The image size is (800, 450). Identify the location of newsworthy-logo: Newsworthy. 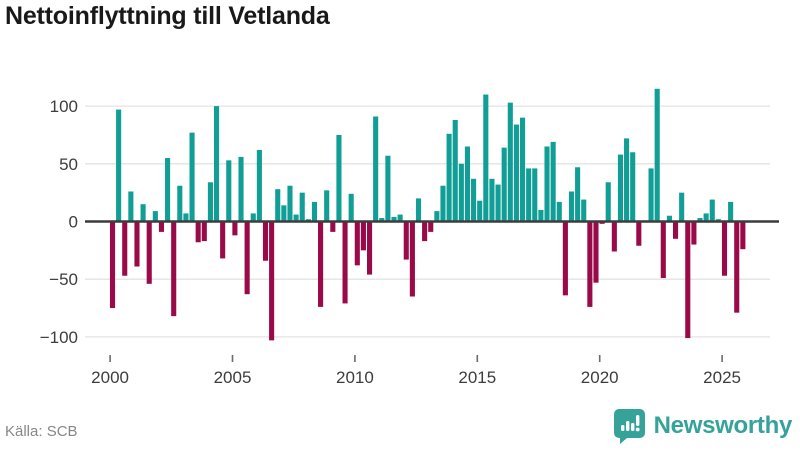
(702, 426).